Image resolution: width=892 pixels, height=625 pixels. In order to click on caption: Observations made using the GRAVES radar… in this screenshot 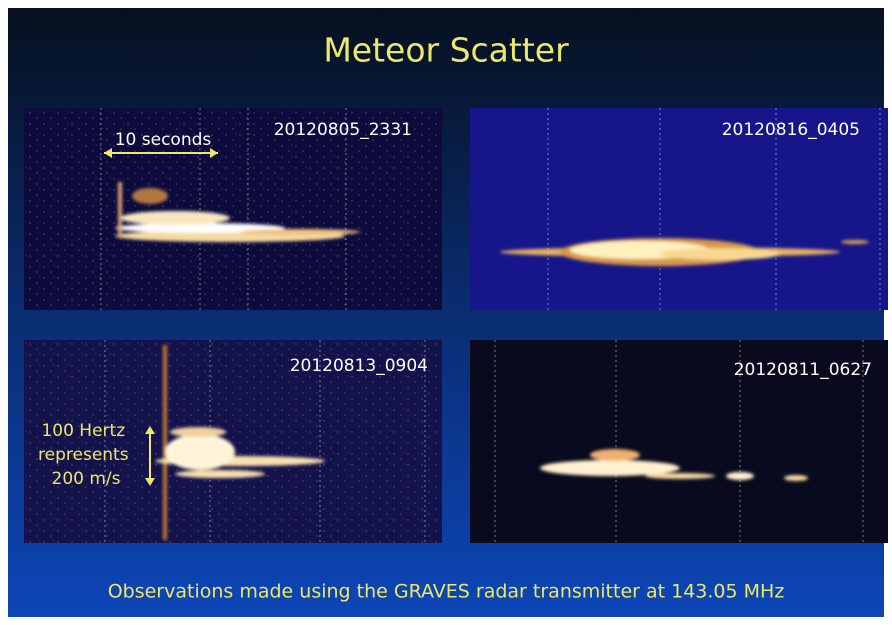, I will do `click(446, 592)`.